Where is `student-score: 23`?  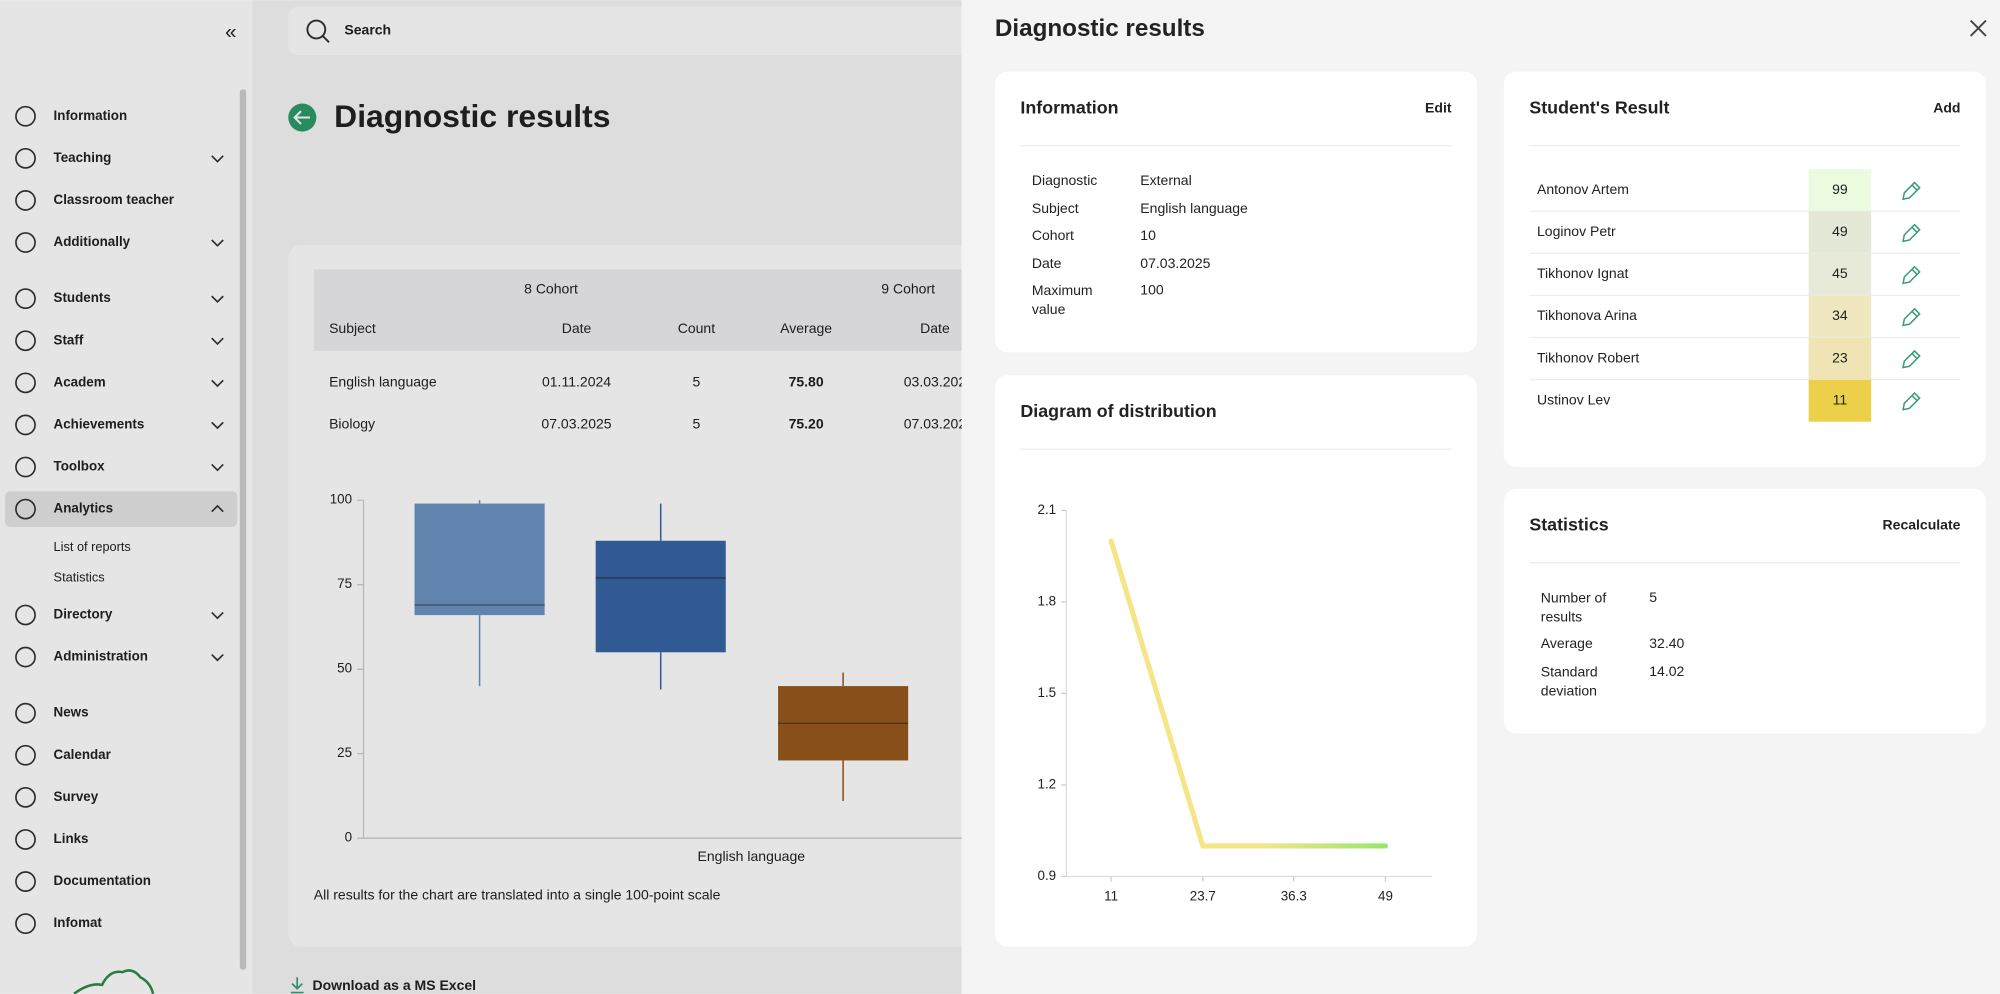 student-score: 23 is located at coordinates (1840, 357).